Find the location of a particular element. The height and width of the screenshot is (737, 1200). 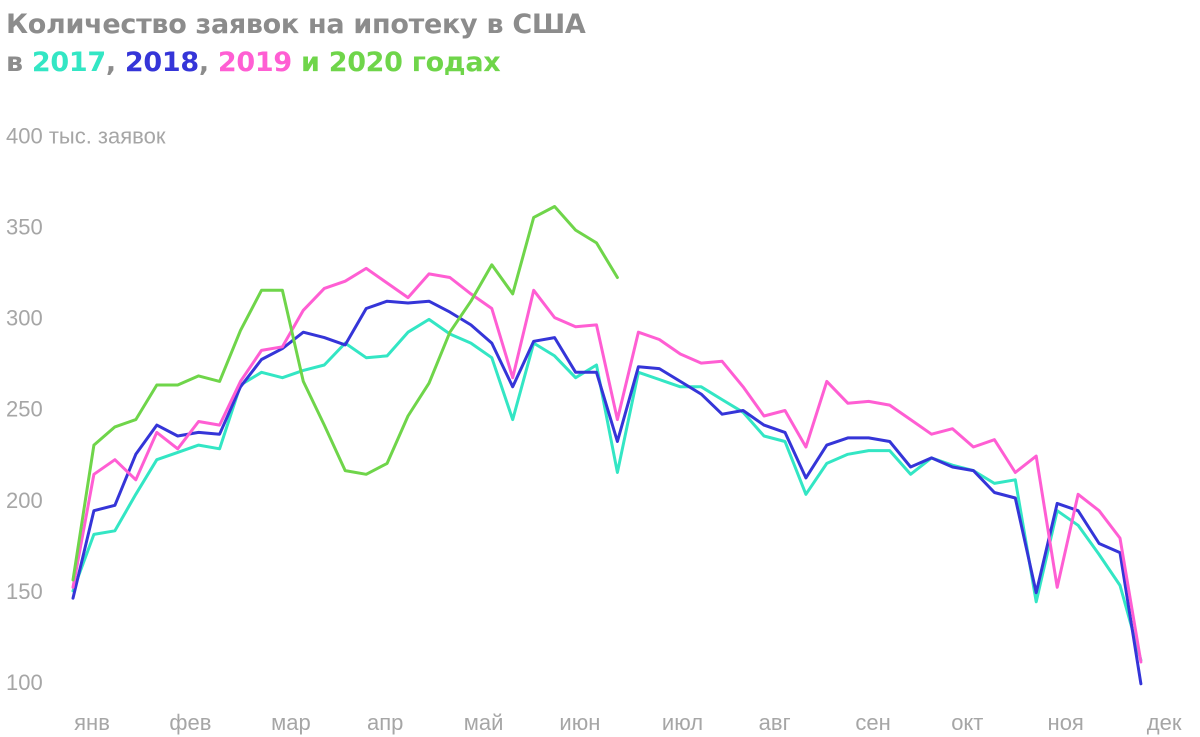

title-suffix: годах is located at coordinates (451, 62).